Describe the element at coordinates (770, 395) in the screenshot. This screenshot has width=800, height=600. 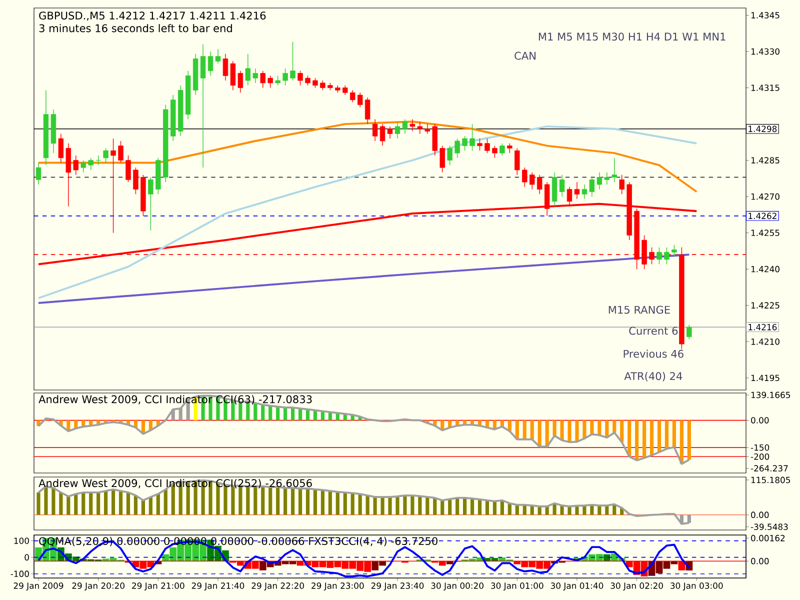
I see `y-tick-label: 139.1665` at that location.